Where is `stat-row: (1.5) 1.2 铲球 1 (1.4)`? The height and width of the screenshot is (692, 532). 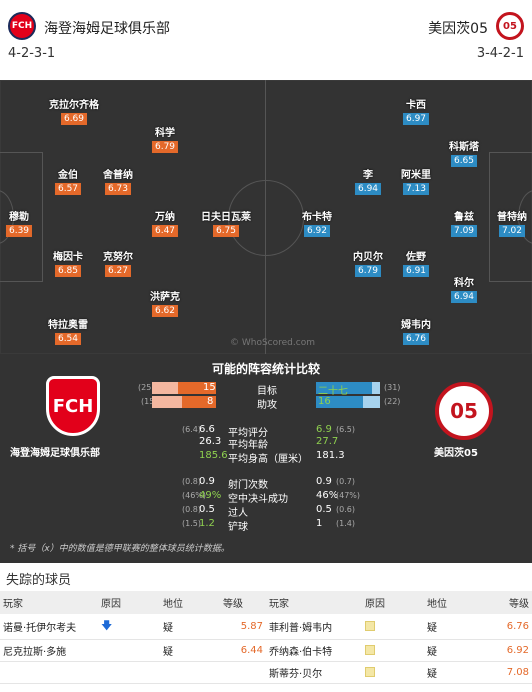
stat-row: (1.5) 1.2 铲球 1 (1.4) is located at coordinates (268, 525).